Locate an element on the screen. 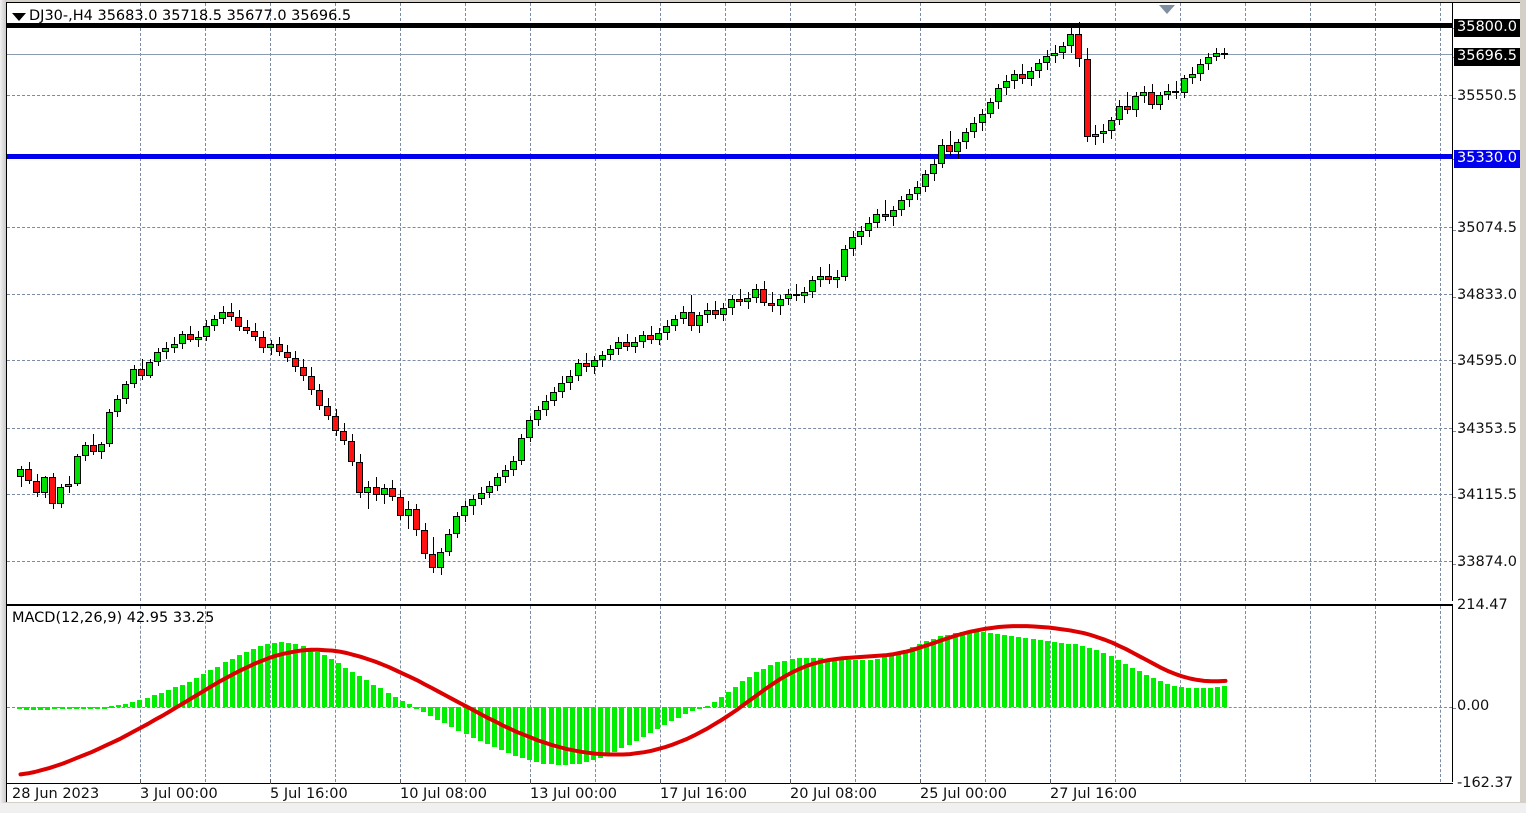 This screenshot has width=1526, height=813. price-axis-tick-label: 35330.0 is located at coordinates (1487, 158).